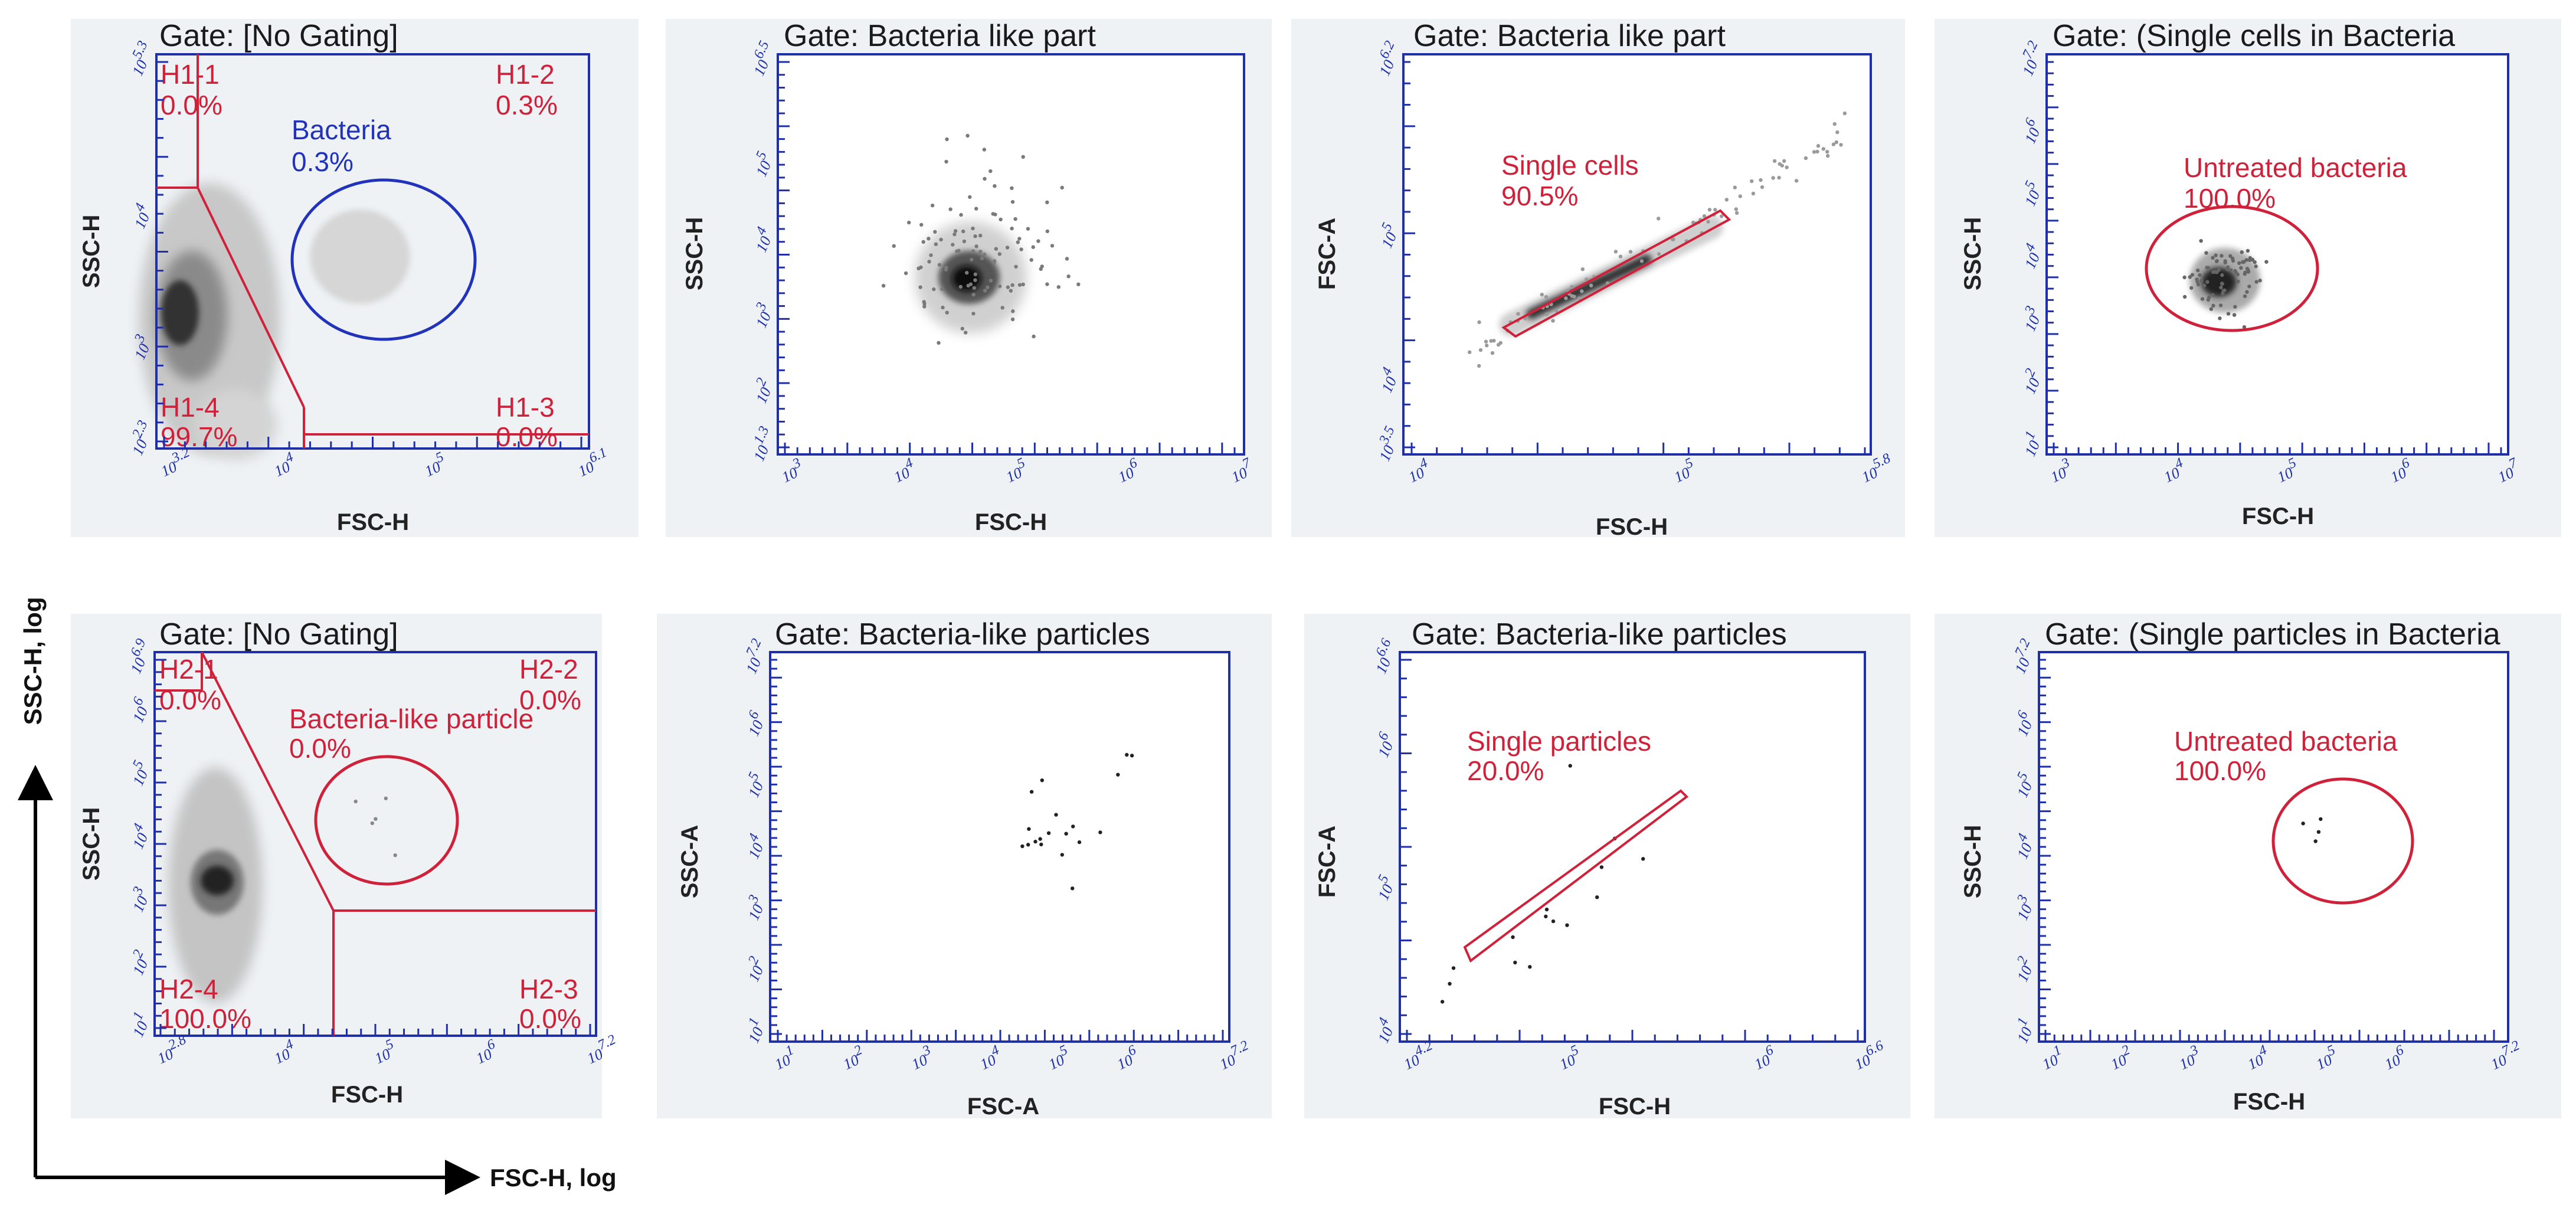 This screenshot has height=1211, width=2576. Describe the element at coordinates (320, 748) in the screenshot. I see `panel-5-gate-value: 0.0%` at that location.